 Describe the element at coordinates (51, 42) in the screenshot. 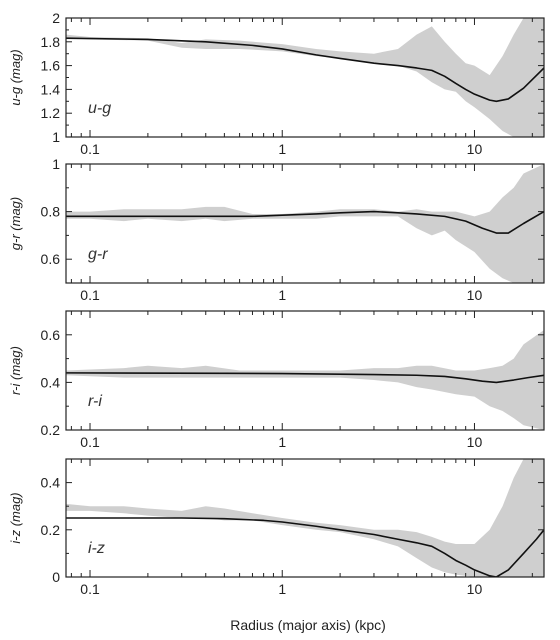

I see `y-tick-label: 1.8` at that location.